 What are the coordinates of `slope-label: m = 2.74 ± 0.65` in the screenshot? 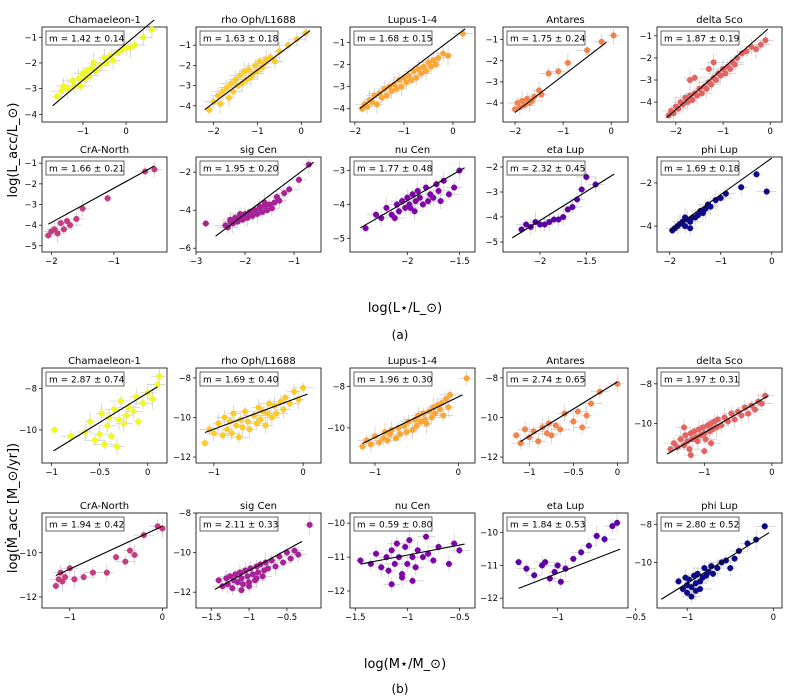 It's located at (547, 381).